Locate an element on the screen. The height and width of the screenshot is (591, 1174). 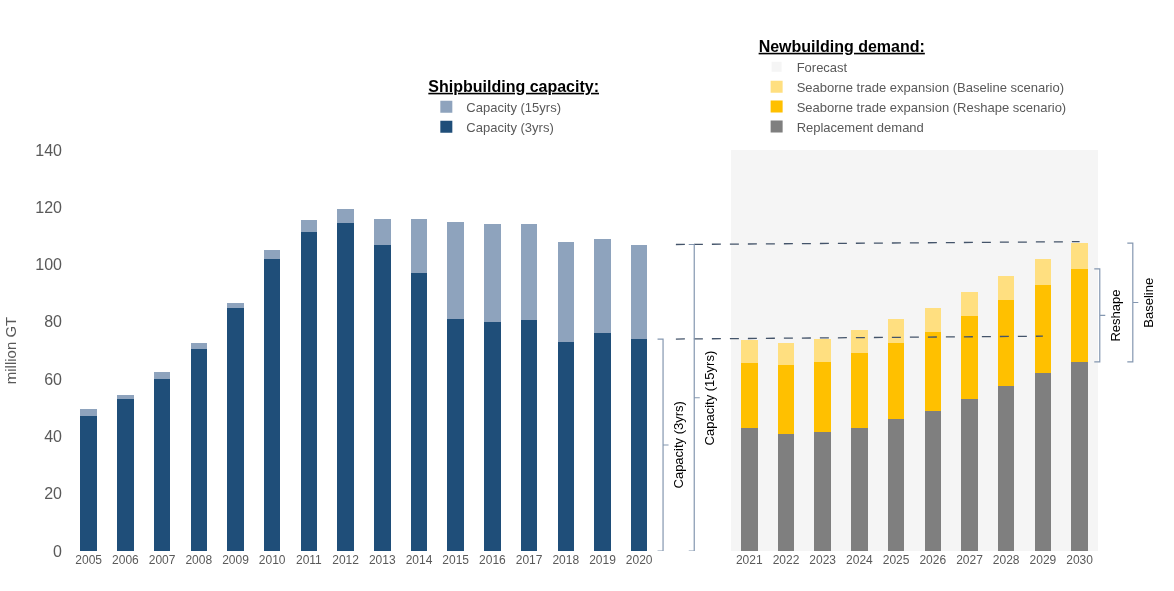
x-tick-label: 2017 is located at coordinates (529, 560).